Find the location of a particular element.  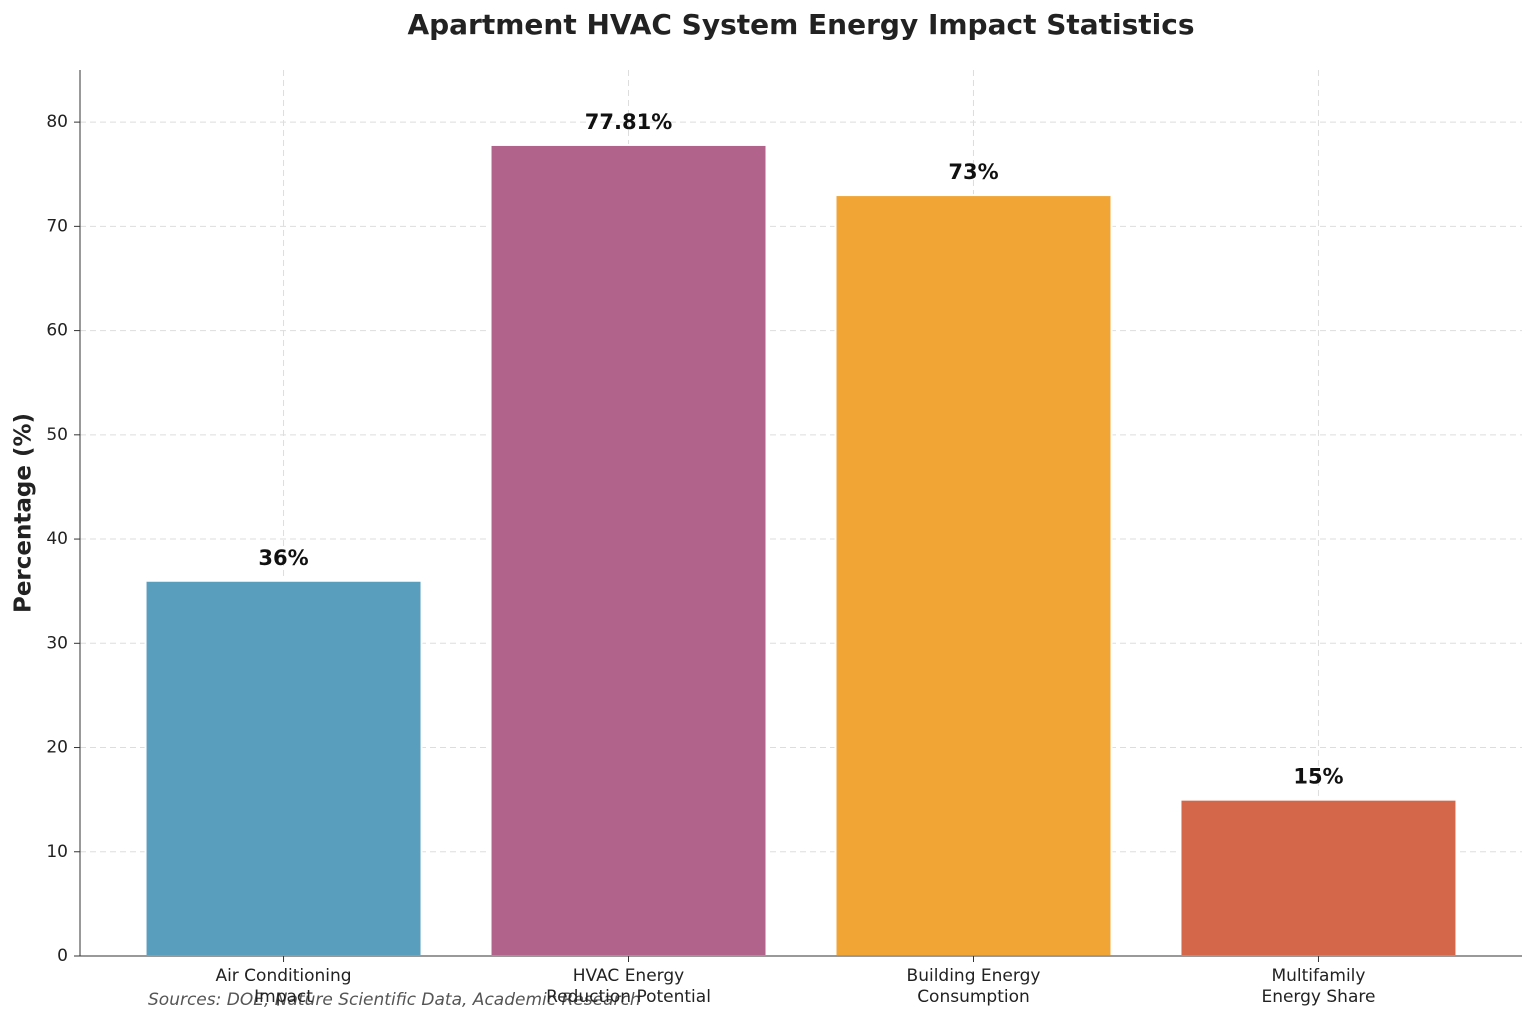

y-tick-label: 20 is located at coordinates (57, 748).